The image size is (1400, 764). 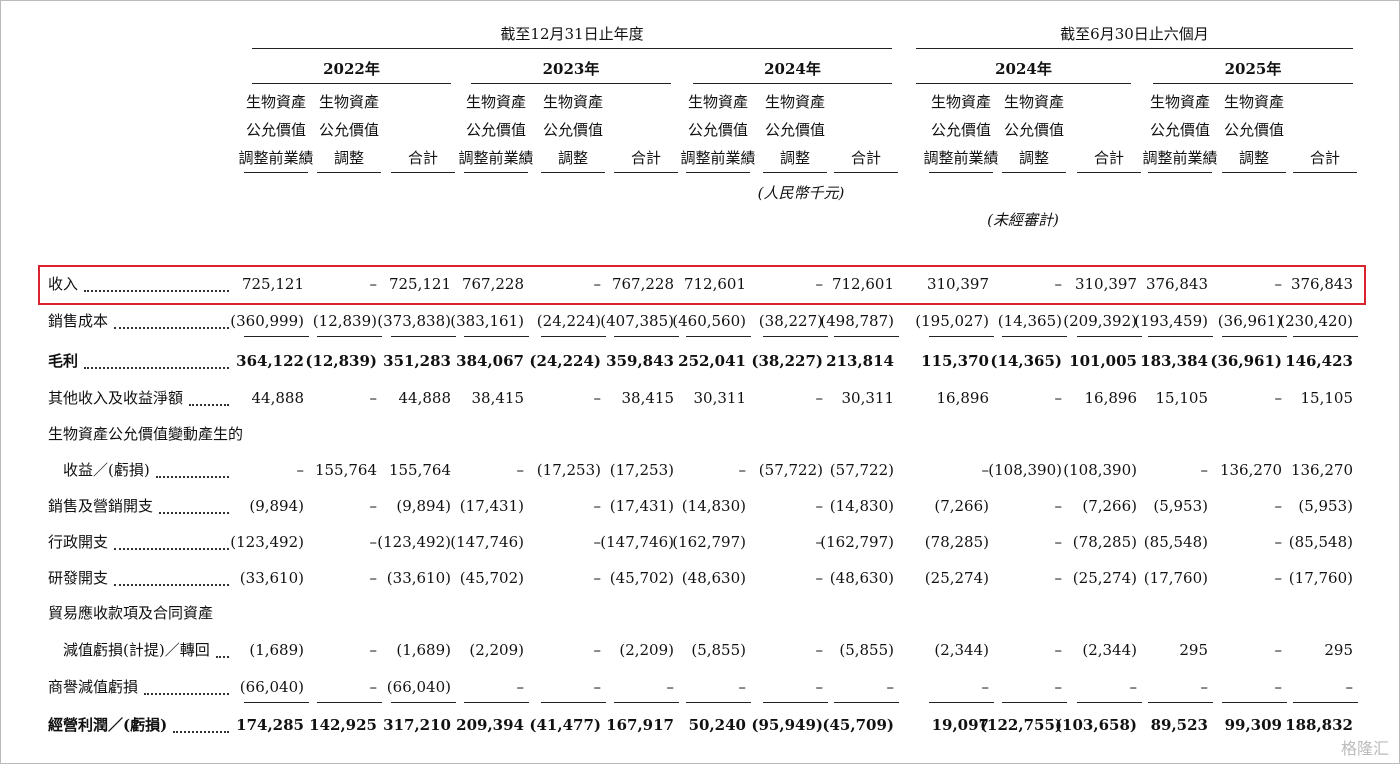 I want to click on cell-value: 376,843, so click(x=1176, y=284).